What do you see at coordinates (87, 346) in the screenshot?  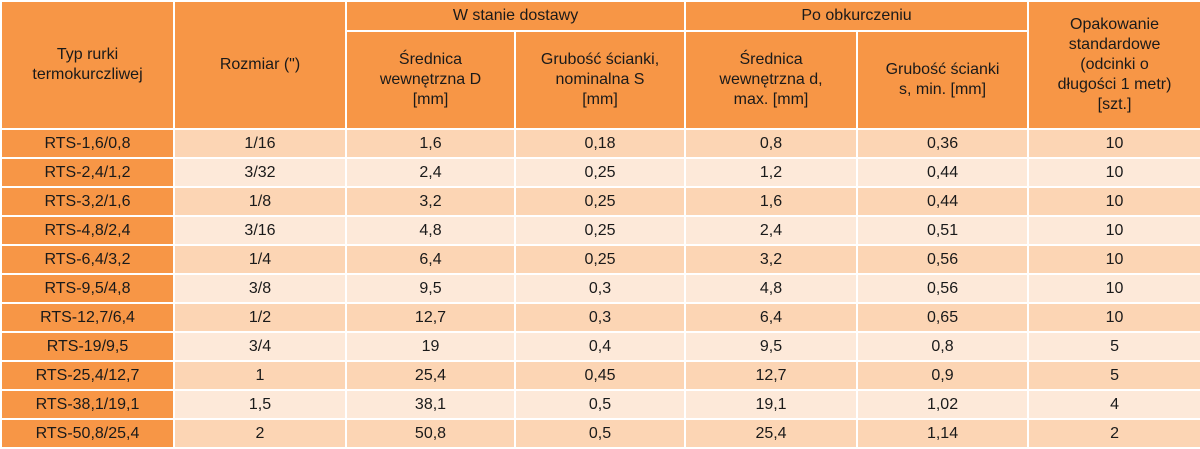 I see `cell-type: RTS-19/9,5` at bounding box center [87, 346].